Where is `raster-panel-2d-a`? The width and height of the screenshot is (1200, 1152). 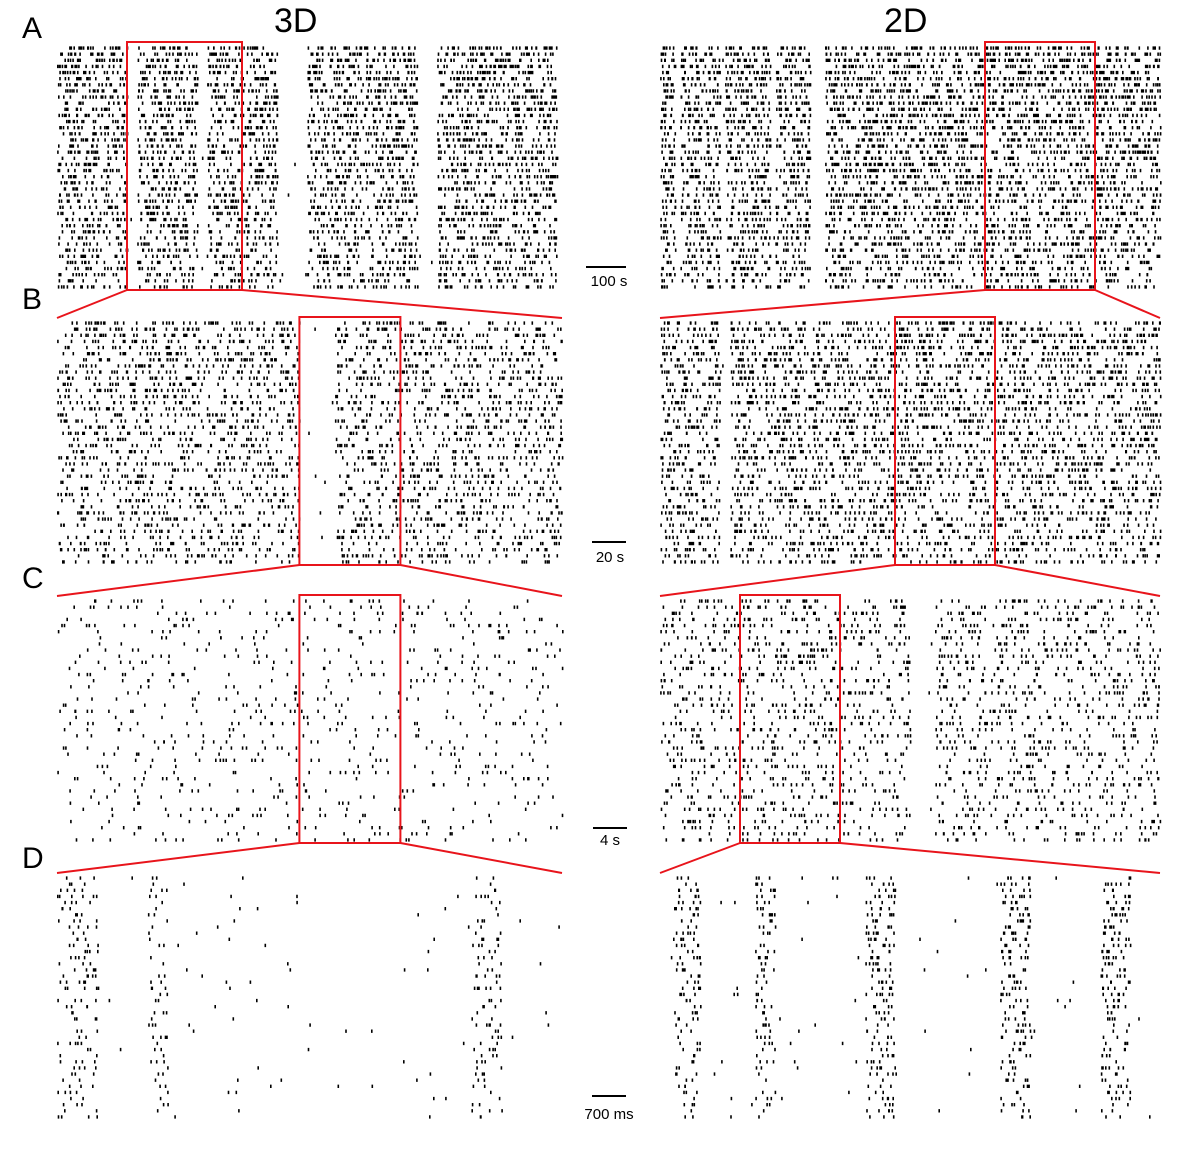
raster-panel-2d-a is located at coordinates (910, 180).